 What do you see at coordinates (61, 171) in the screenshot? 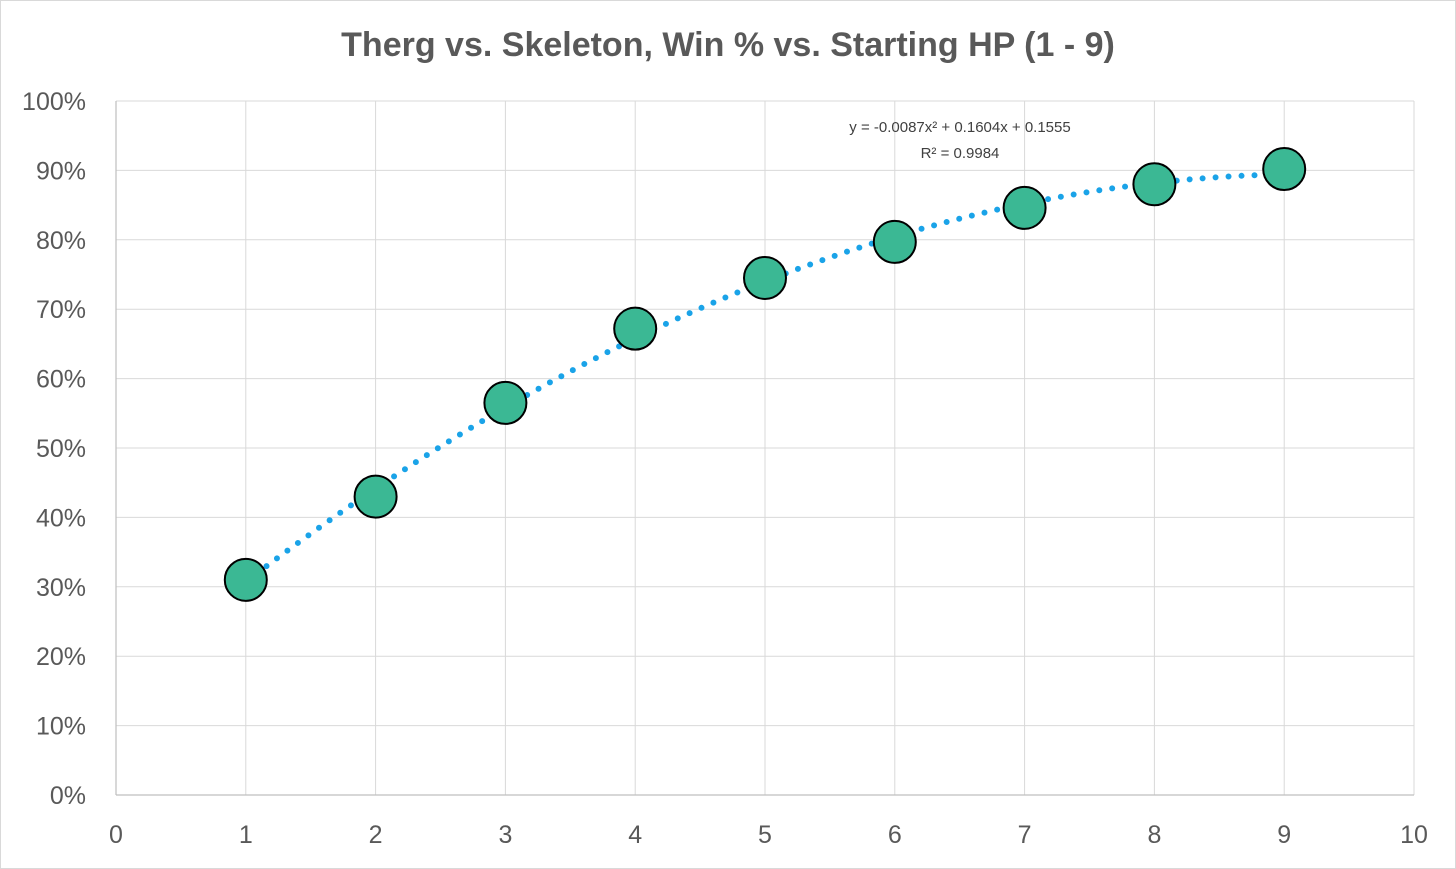
I see `y-tick-label: 90%` at bounding box center [61, 171].